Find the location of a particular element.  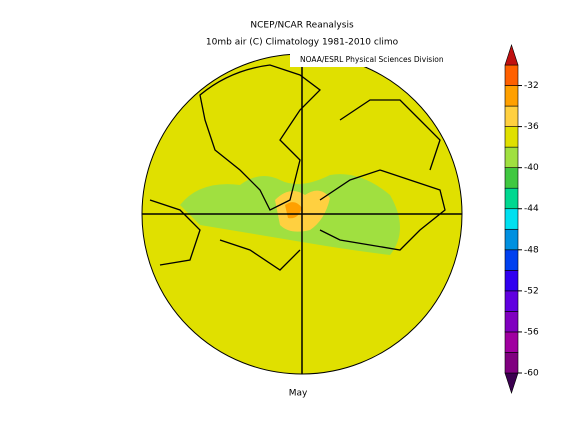

colorbar-low is located at coordinates (511, 383).